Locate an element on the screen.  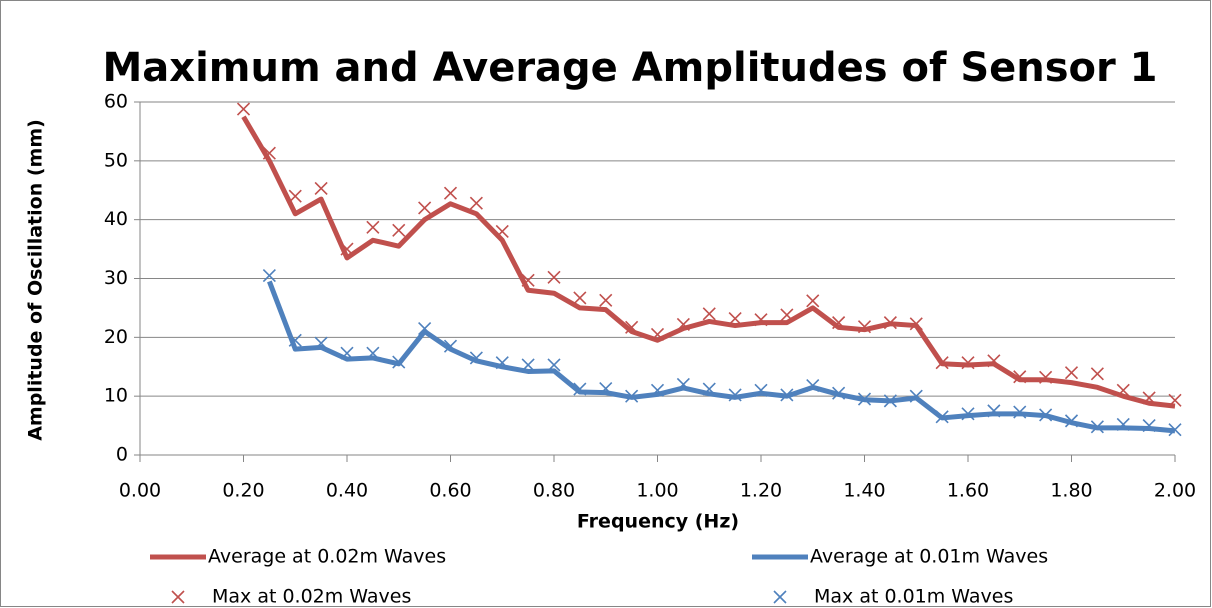
x-axis-title: Frequency (Hz) is located at coordinates (658, 522).